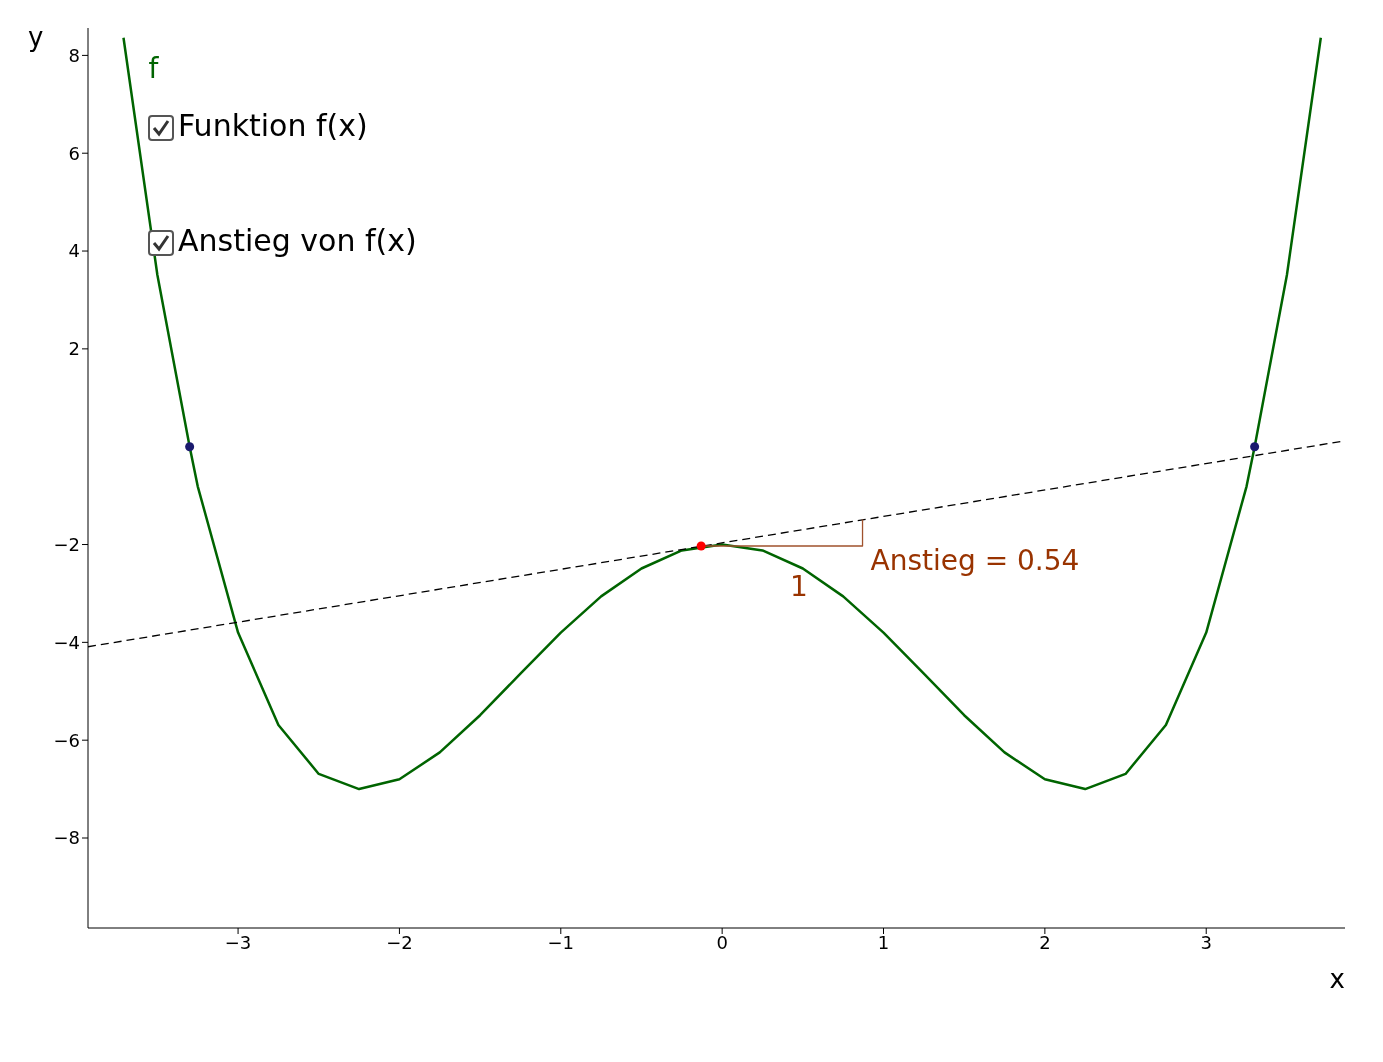 This screenshot has width=1383, height=1062. What do you see at coordinates (74, 251) in the screenshot?
I see `y-tick-label: 4` at bounding box center [74, 251].